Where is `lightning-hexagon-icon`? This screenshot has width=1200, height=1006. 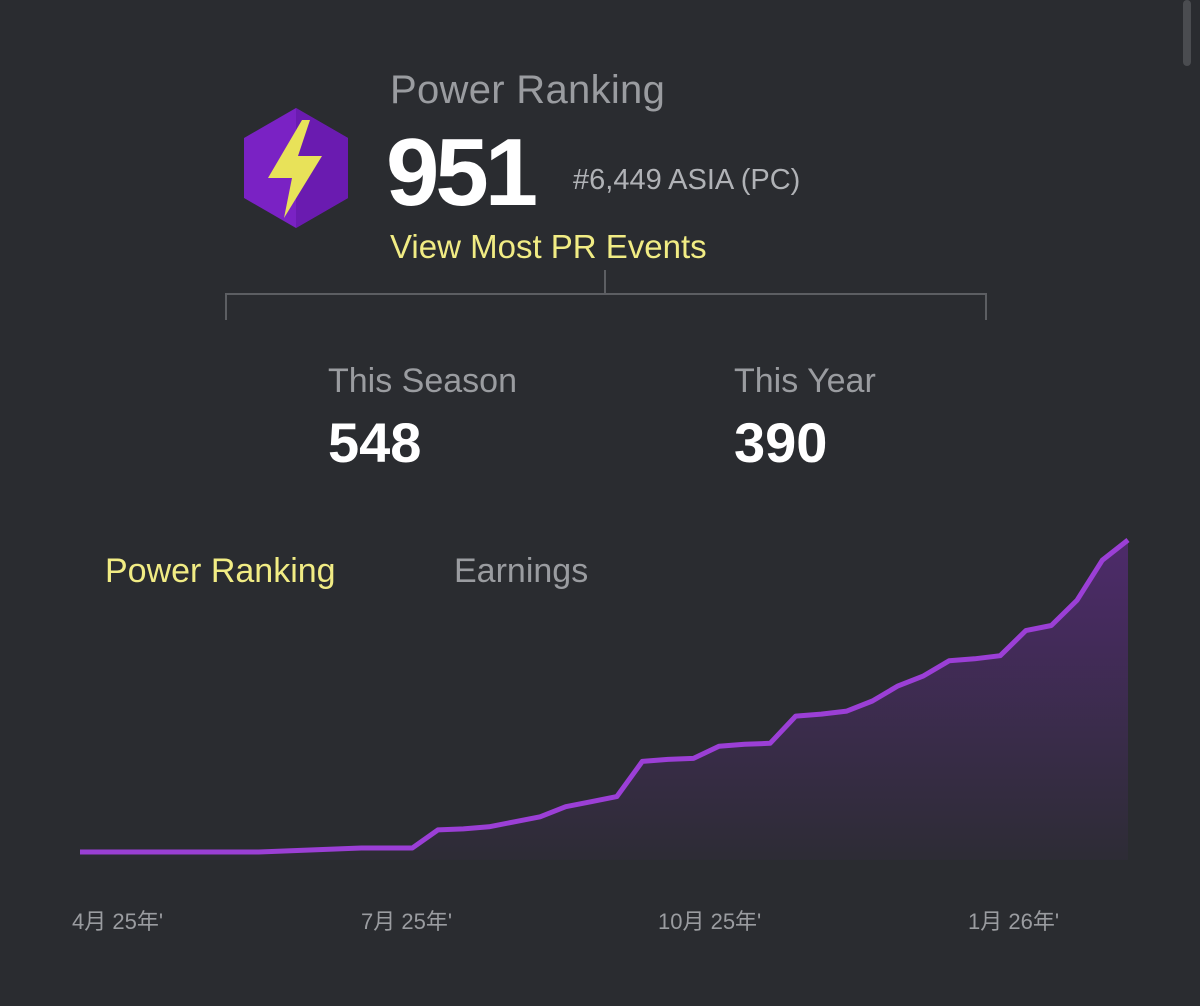 lightning-hexagon-icon is located at coordinates (296, 168).